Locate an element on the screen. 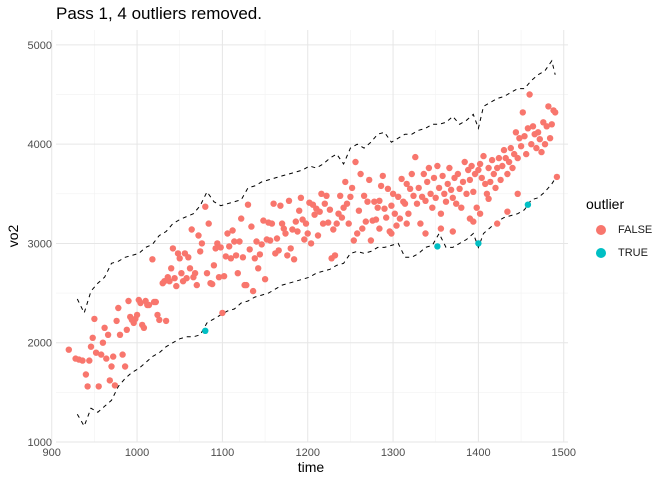 The image size is (672, 480). legend-title: outlier is located at coordinates (605, 204).